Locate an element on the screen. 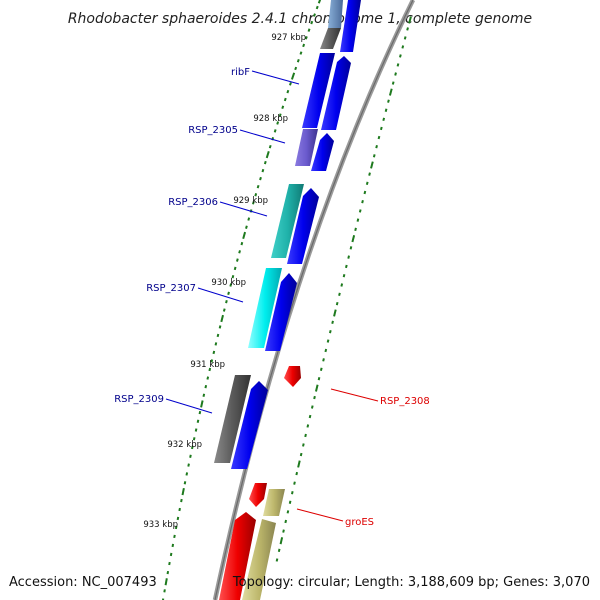 The width and height of the screenshot is (600, 600). kbp-label-933: 933 kbp is located at coordinates (160, 525).